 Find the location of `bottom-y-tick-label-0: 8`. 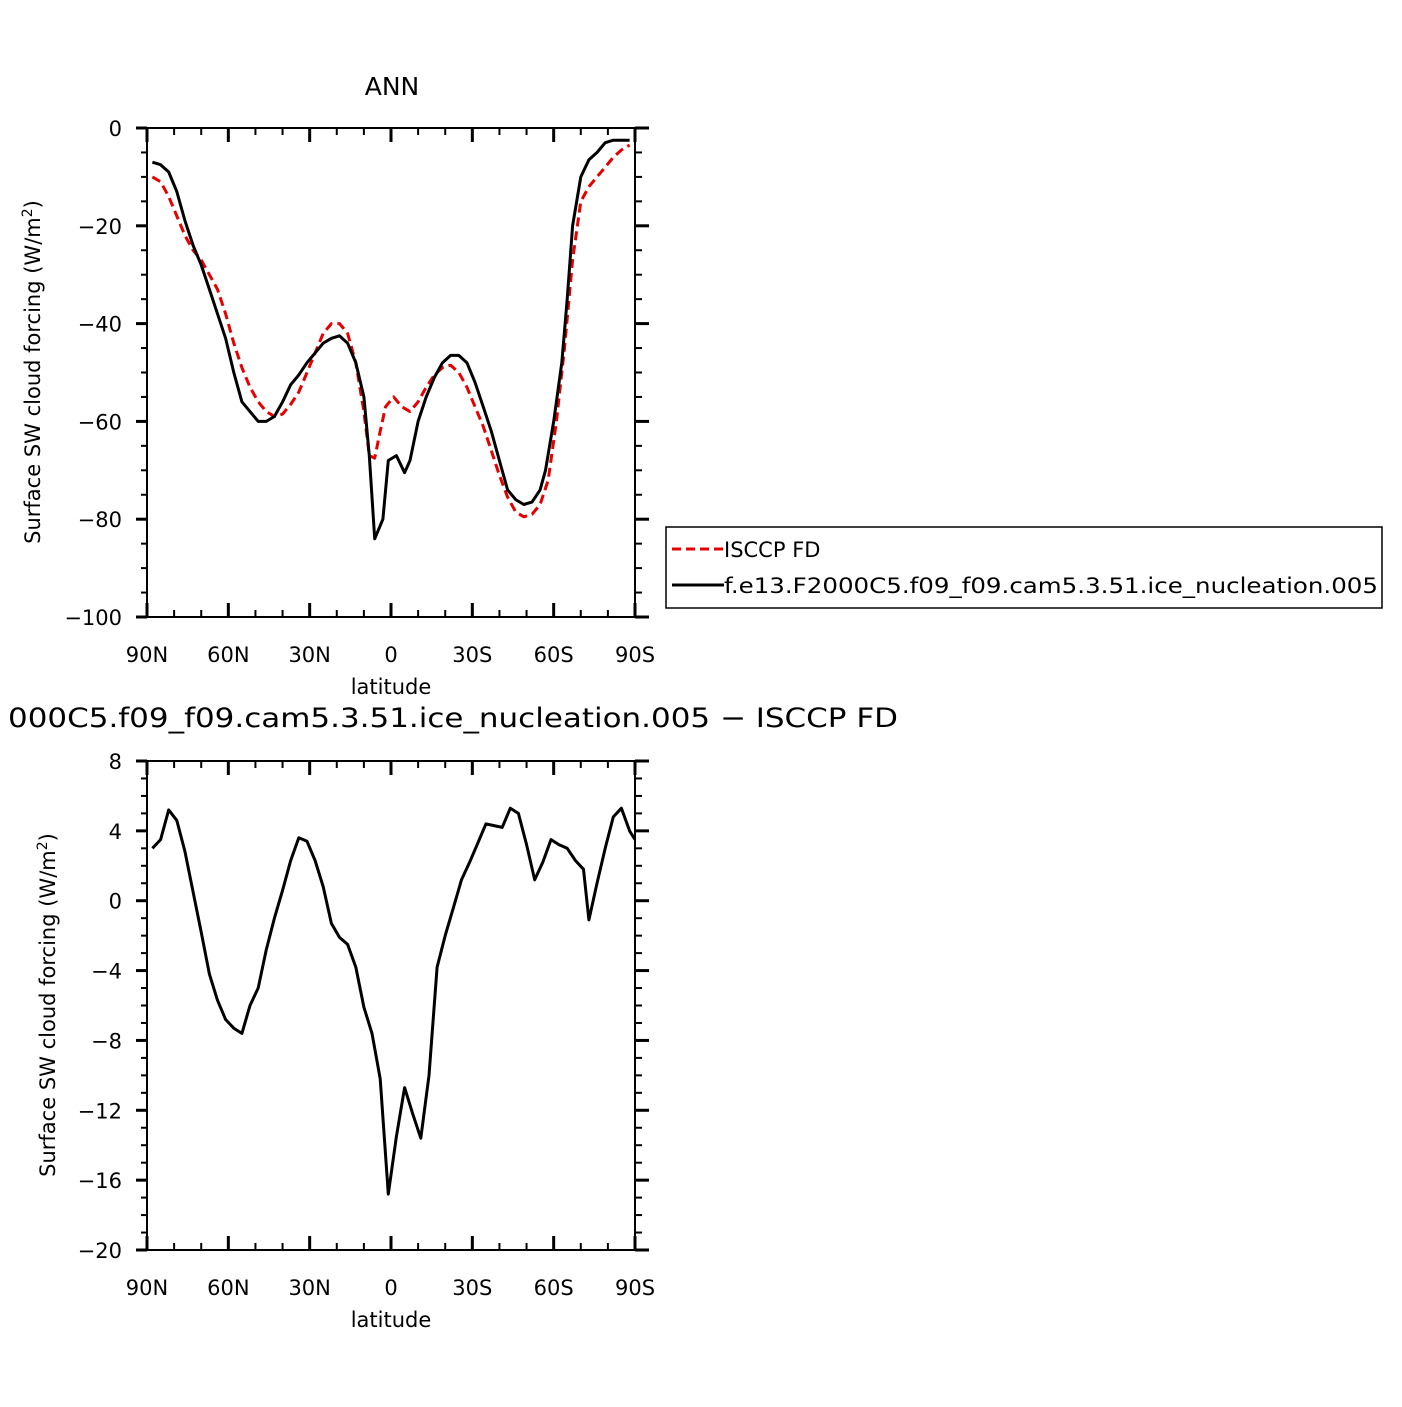

bottom-y-tick-label-0: 8 is located at coordinates (115, 762).